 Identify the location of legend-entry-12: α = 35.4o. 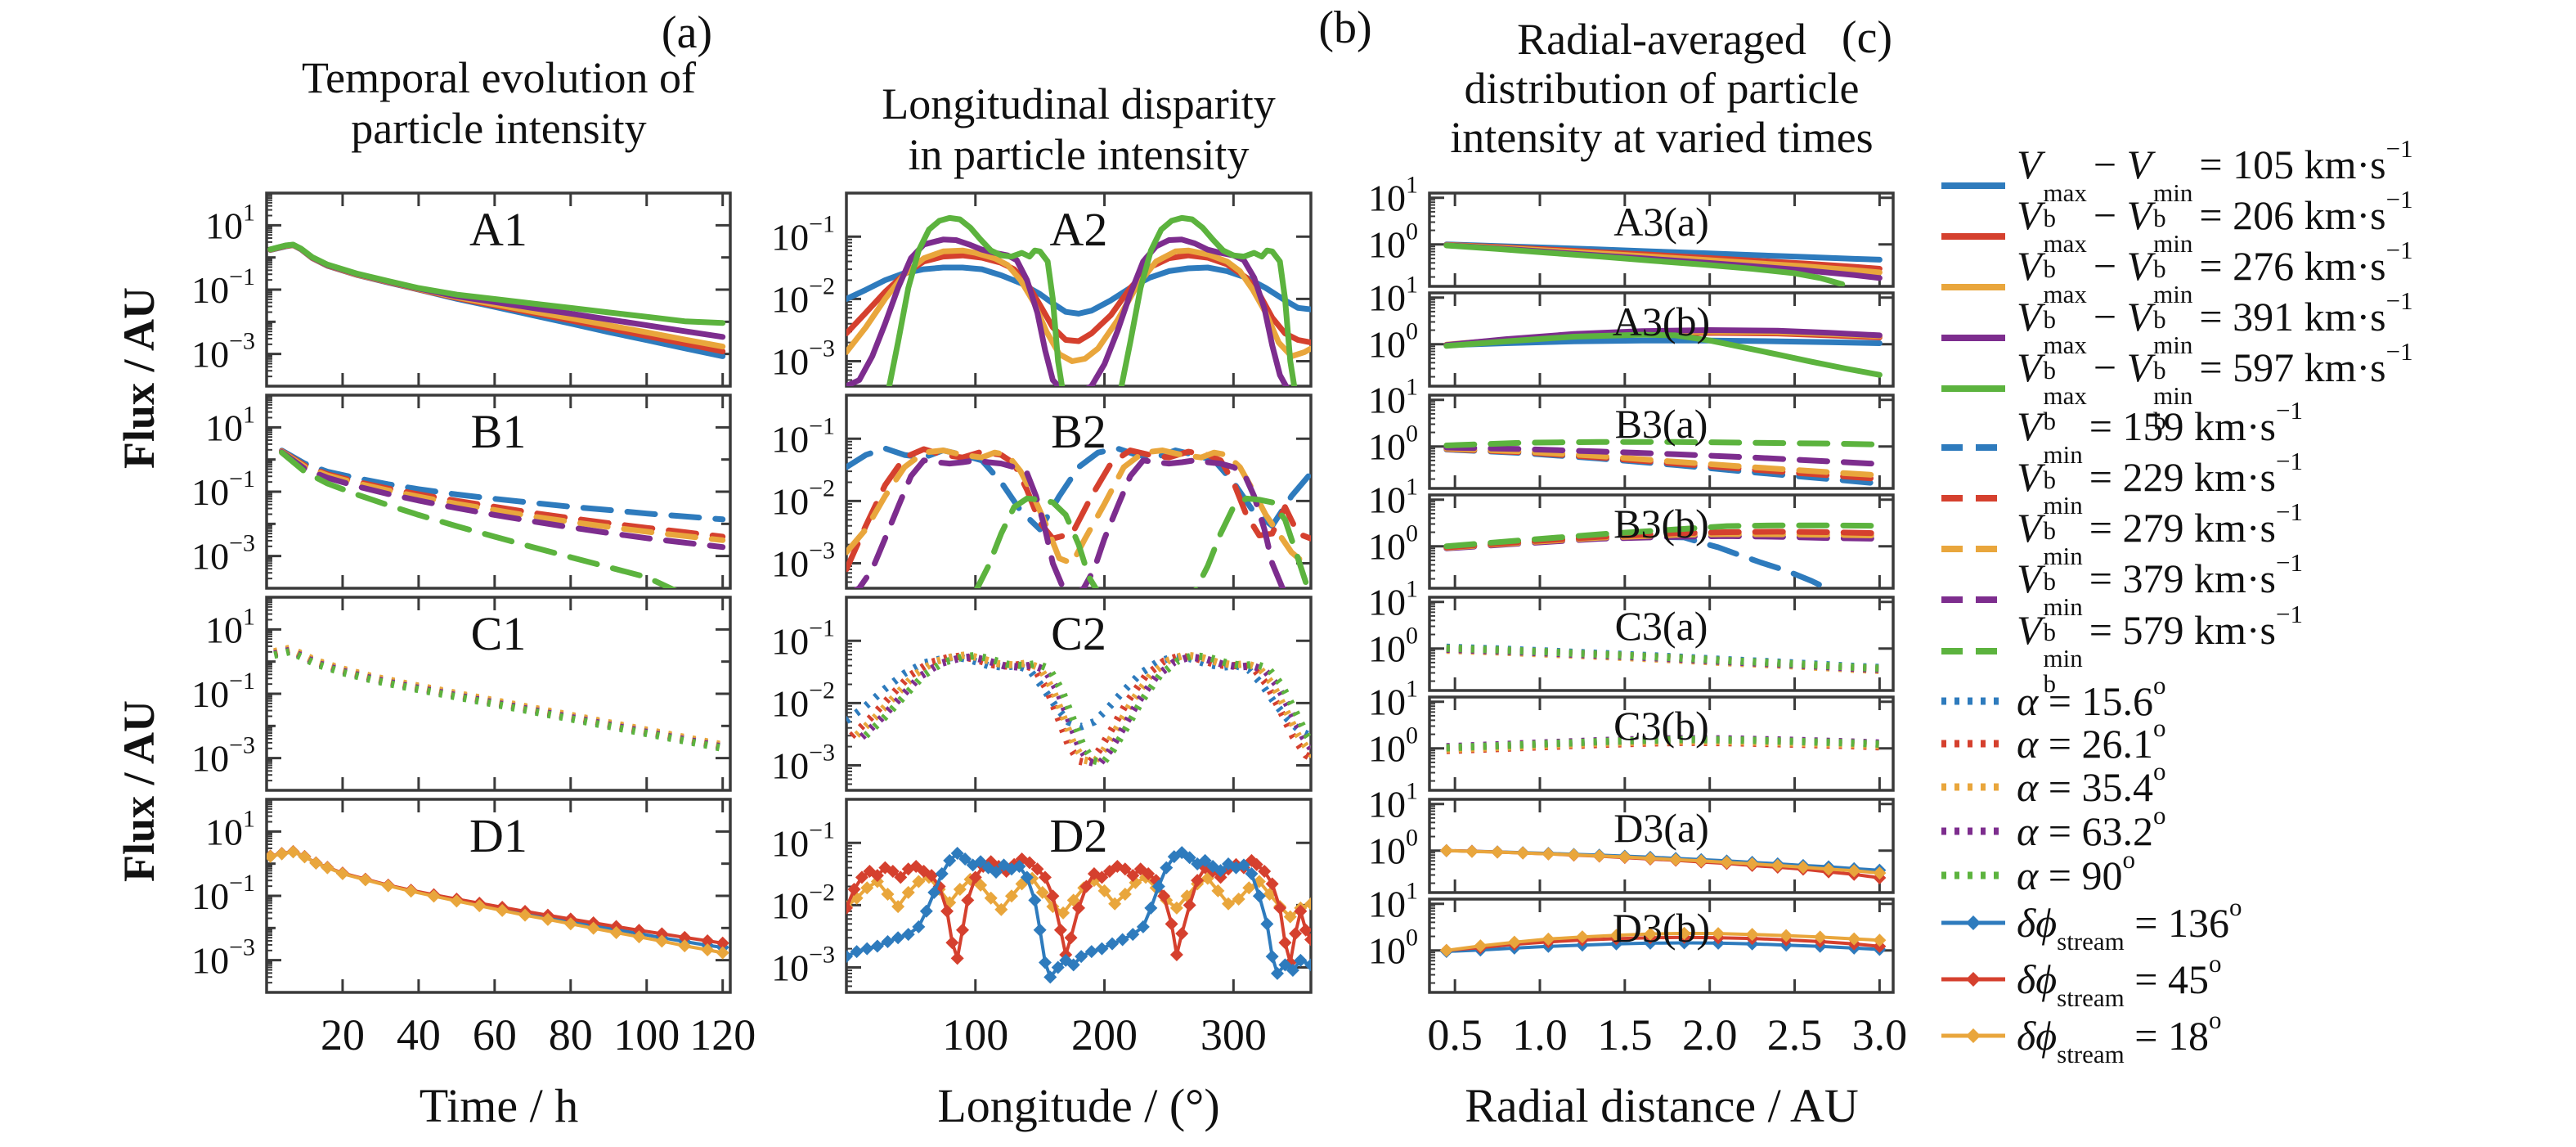
(2053, 784).